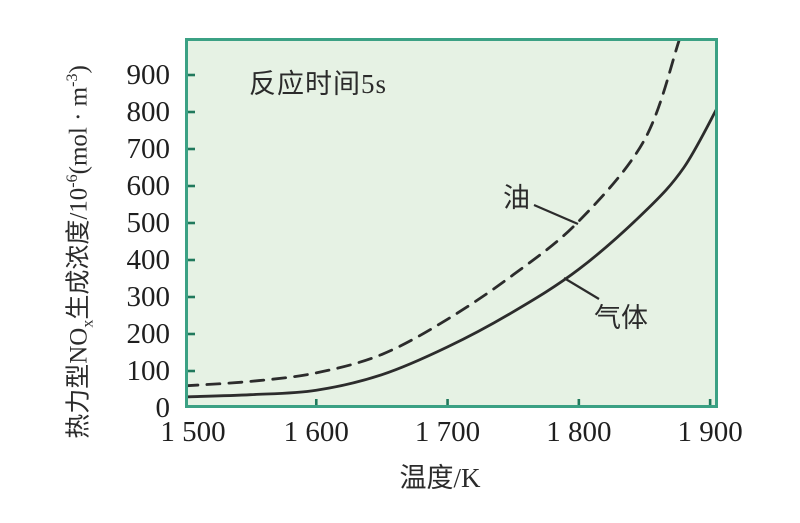 This screenshot has height=523, width=800. What do you see at coordinates (621, 318) in the screenshot?
I see `series-label-gas: 气体` at bounding box center [621, 318].